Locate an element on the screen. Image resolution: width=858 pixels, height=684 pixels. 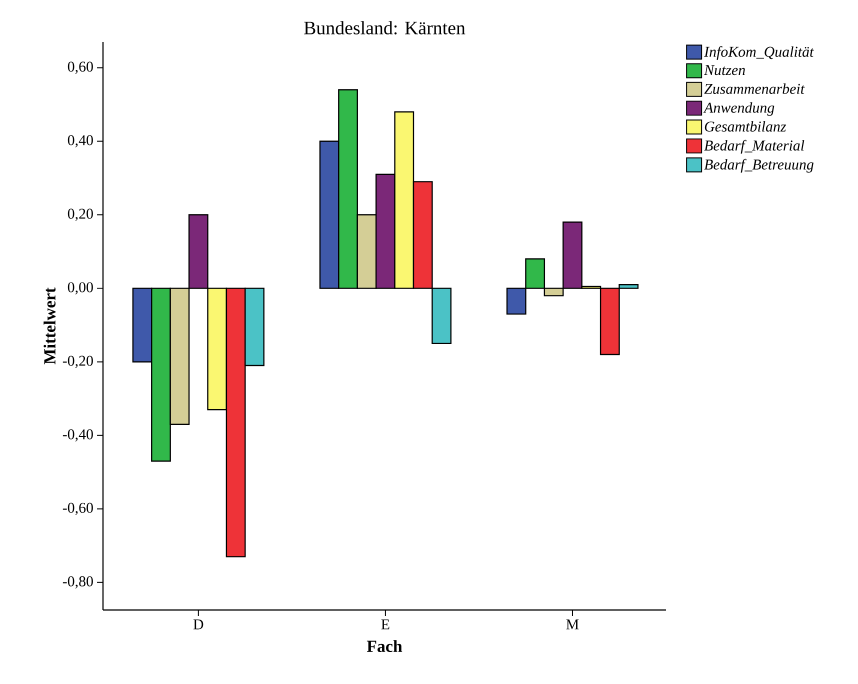
x-tick-label: D is located at coordinates (198, 625).